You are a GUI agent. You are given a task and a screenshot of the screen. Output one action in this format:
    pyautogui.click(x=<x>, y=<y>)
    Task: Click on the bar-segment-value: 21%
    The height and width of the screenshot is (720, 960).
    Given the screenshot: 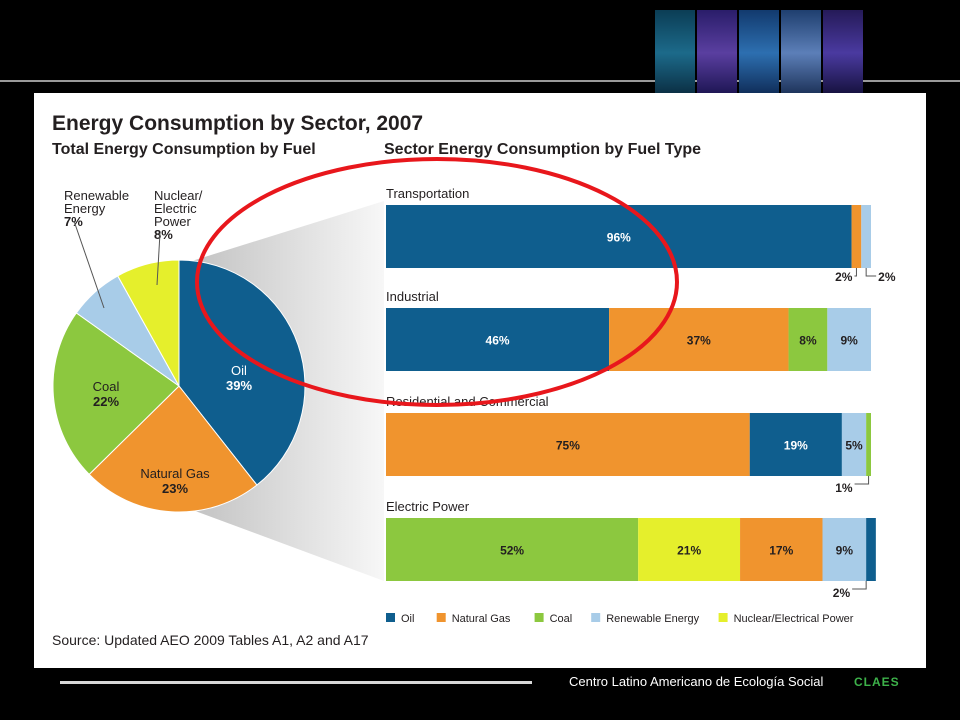 What is the action you would take?
    pyautogui.click(x=689, y=551)
    